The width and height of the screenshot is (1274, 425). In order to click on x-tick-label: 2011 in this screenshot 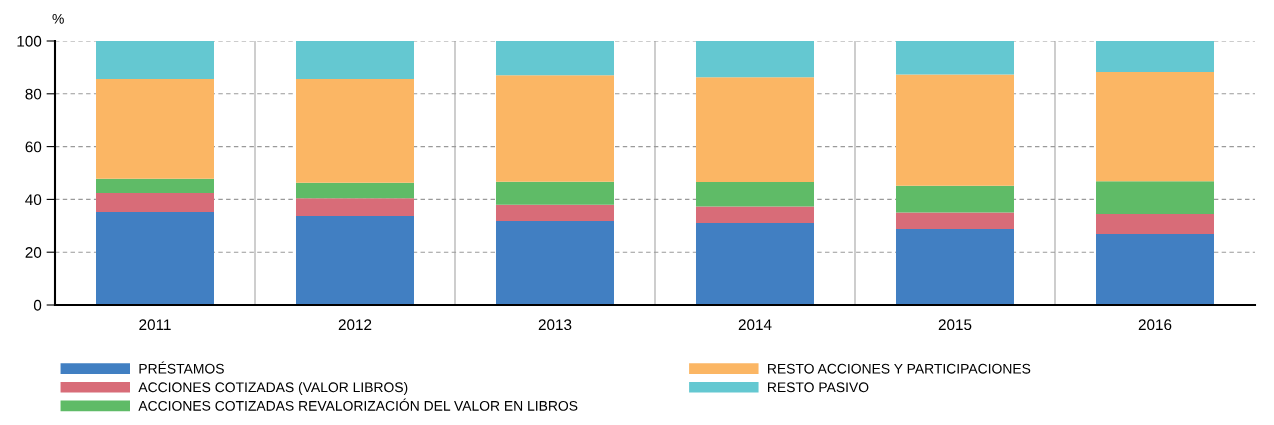, I will do `click(155, 325)`.